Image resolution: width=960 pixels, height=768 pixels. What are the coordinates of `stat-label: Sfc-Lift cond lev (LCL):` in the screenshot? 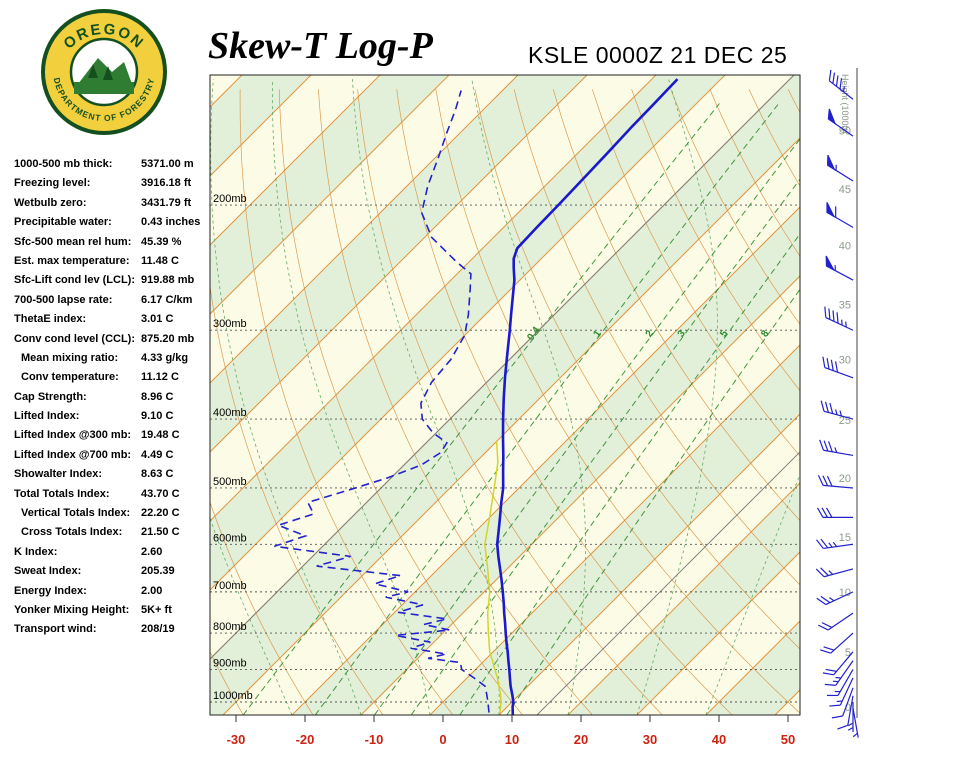 It's located at (74, 280).